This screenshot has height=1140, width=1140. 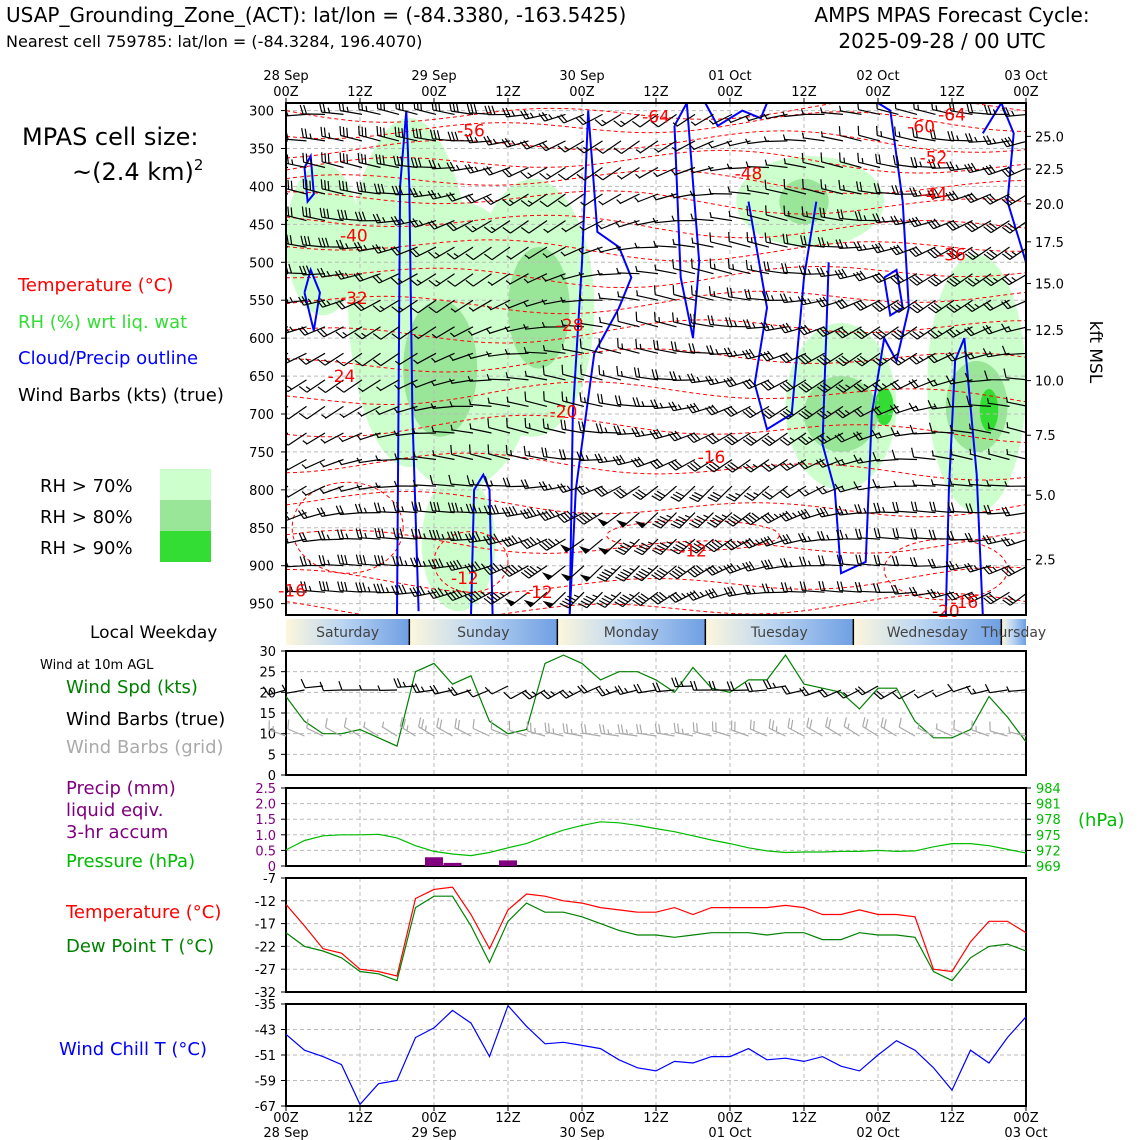 What do you see at coordinates (1101, 820) in the screenshot?
I see `hpa-right-label: (hPa)` at bounding box center [1101, 820].